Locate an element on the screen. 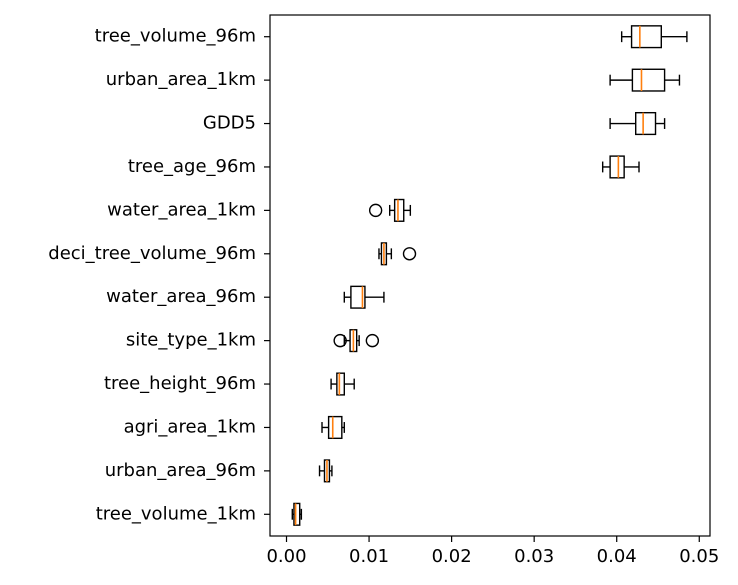  box-water_area_96m is located at coordinates (364, 297).